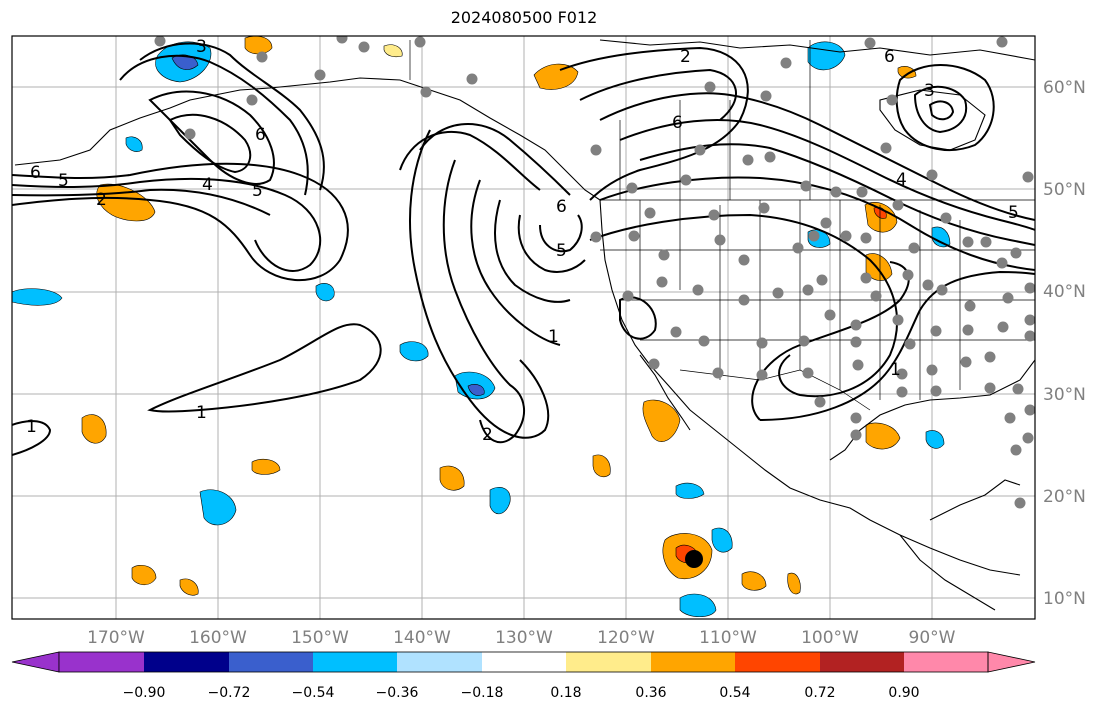 The height and width of the screenshot is (712, 1105). I want to click on contour-label: 1, so click(553, 337).